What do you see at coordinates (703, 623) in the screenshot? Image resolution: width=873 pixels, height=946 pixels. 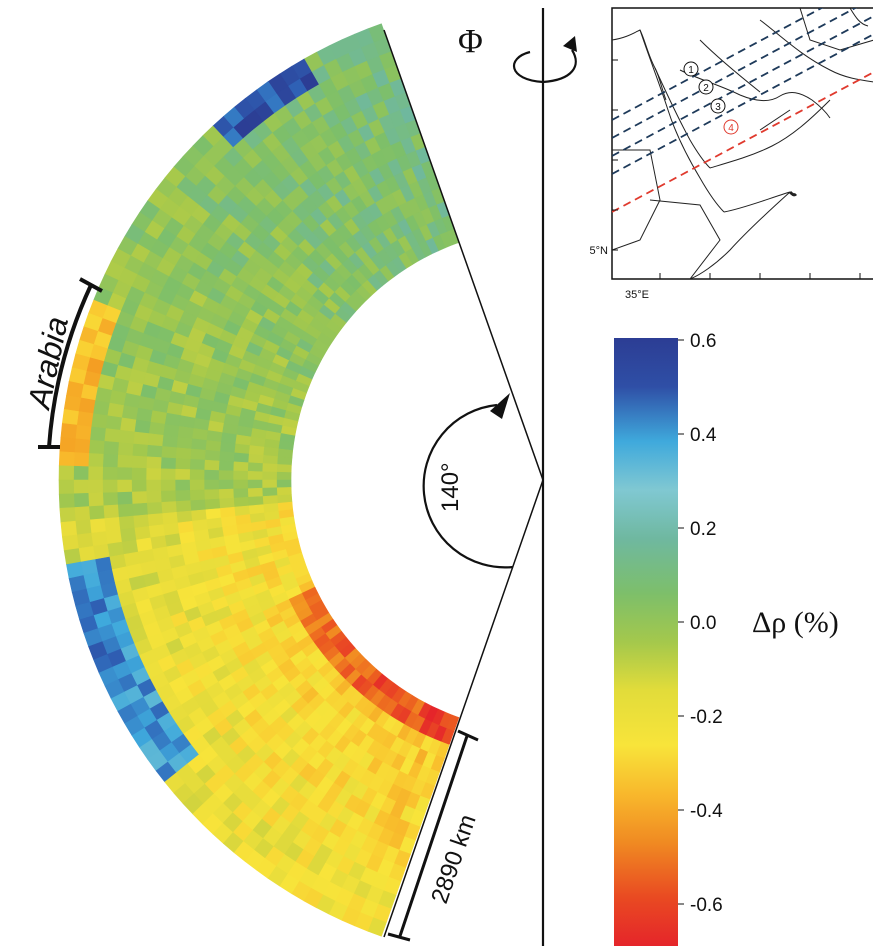 I see `colorbar-tick-label: 0.0` at bounding box center [703, 623].